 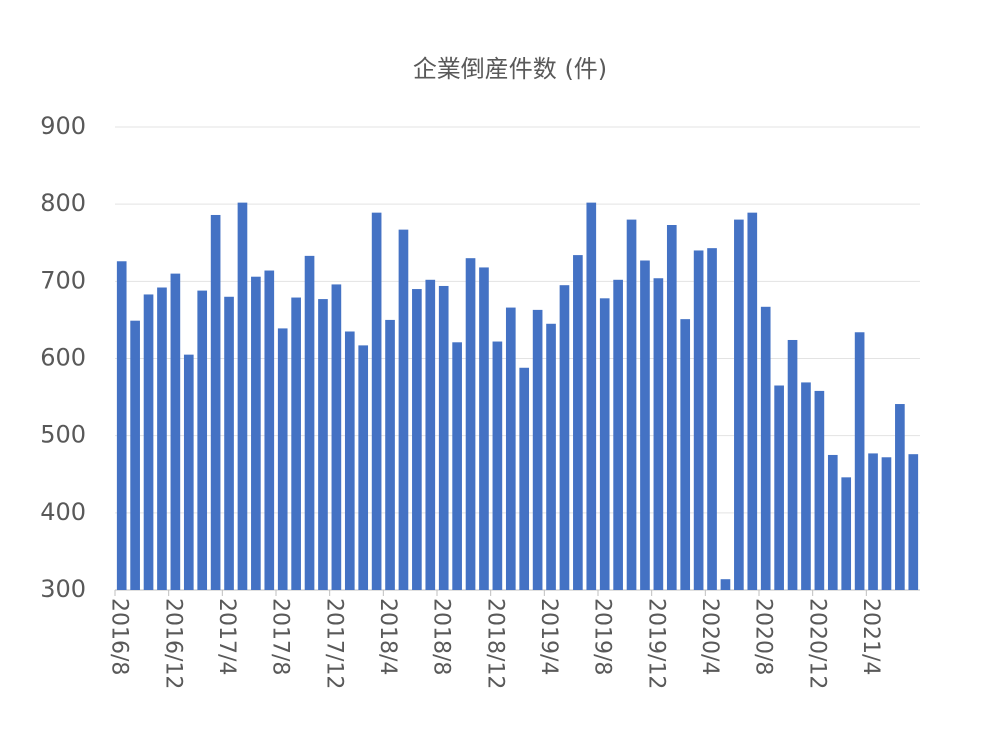 What do you see at coordinates (763, 636) in the screenshot?
I see `x-tick-label: 2020/8` at bounding box center [763, 636].